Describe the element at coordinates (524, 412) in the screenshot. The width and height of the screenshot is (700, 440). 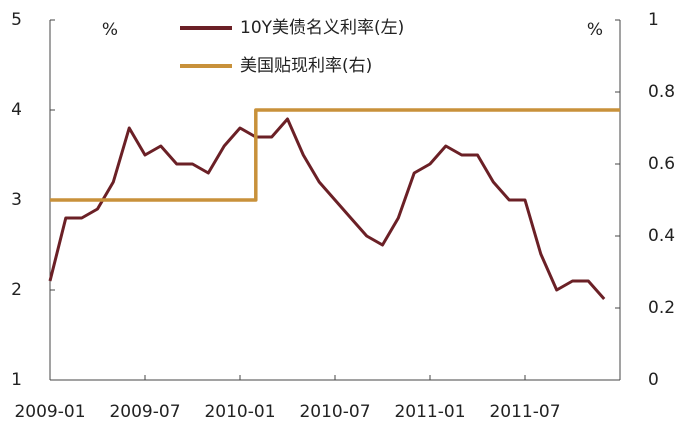
I see `x-tick-label: 2011-07` at that location.